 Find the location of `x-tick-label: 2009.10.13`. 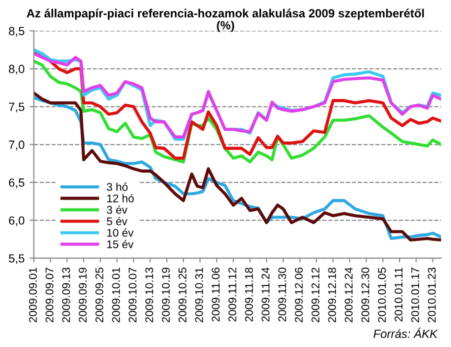

x-tick-label: 2009.10.13 is located at coordinates (149, 295).